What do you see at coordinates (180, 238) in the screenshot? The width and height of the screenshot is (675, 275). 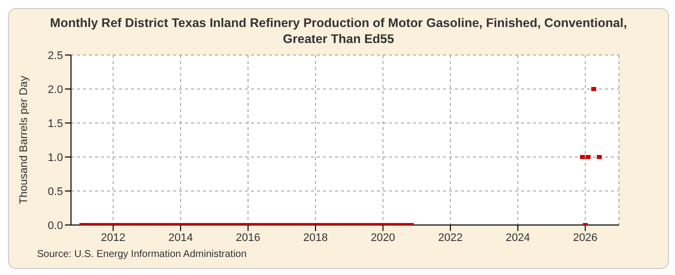 I see `x-tick-label: 2014` at bounding box center [180, 238].